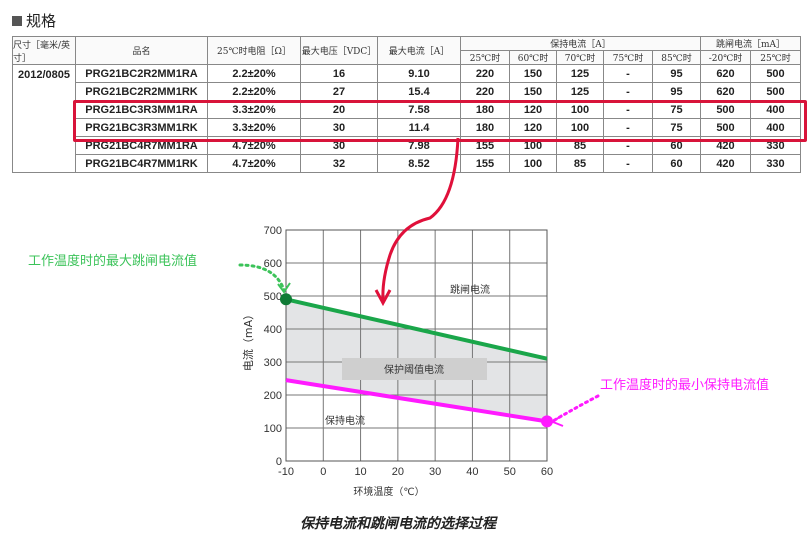  What do you see at coordinates (580, 43) in the screenshot?
I see `header-hold-current: 保持电流［A］` at bounding box center [580, 43].